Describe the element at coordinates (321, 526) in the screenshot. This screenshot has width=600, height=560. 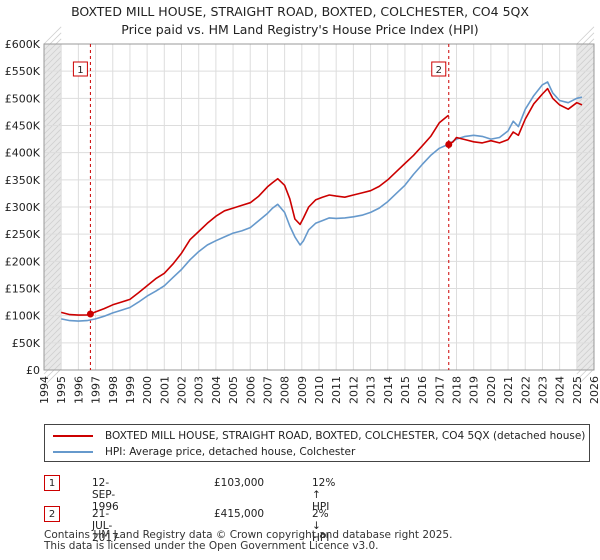
I see `transaction-hpi: 2% ↓ HPI` at that location.